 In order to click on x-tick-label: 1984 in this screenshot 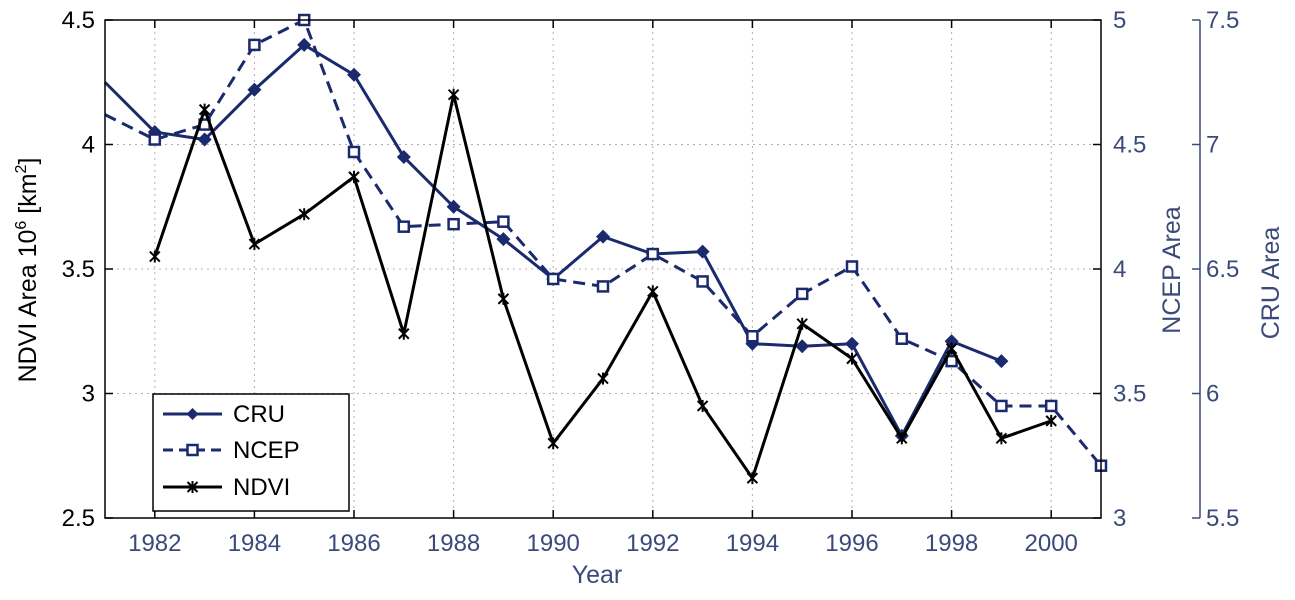, I will do `click(254, 543)`.